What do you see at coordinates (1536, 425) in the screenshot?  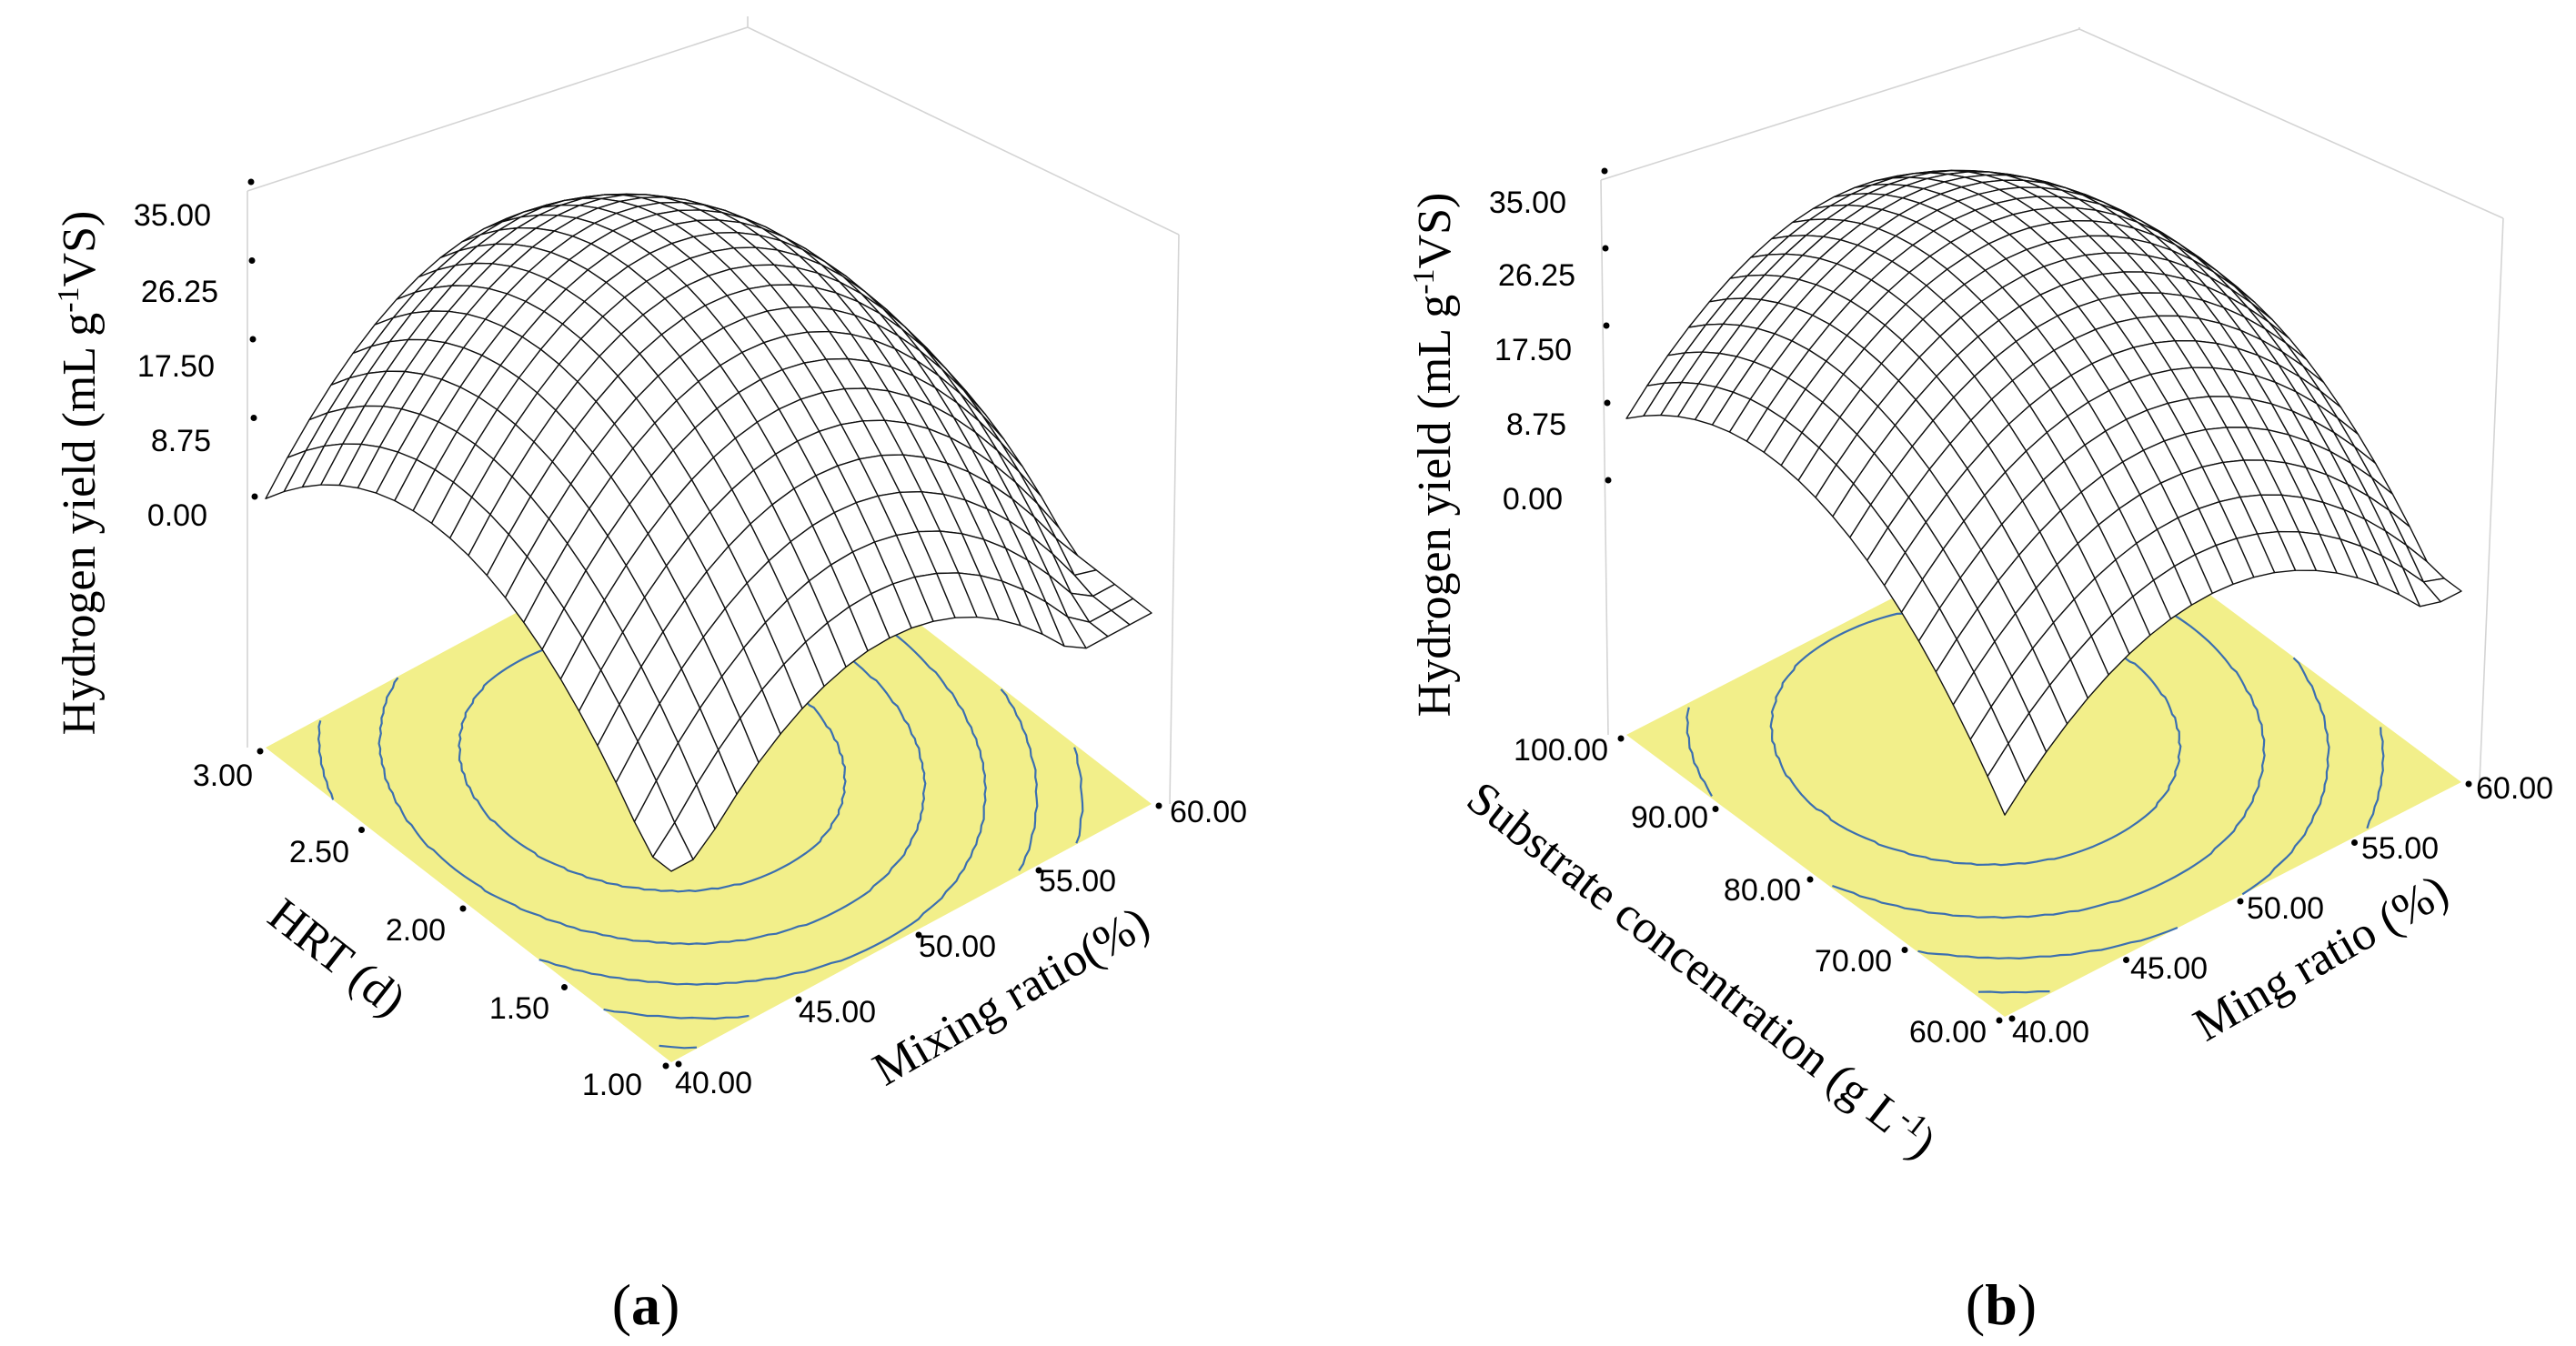 I see `b-z-tick-1: 8.75` at bounding box center [1536, 425].